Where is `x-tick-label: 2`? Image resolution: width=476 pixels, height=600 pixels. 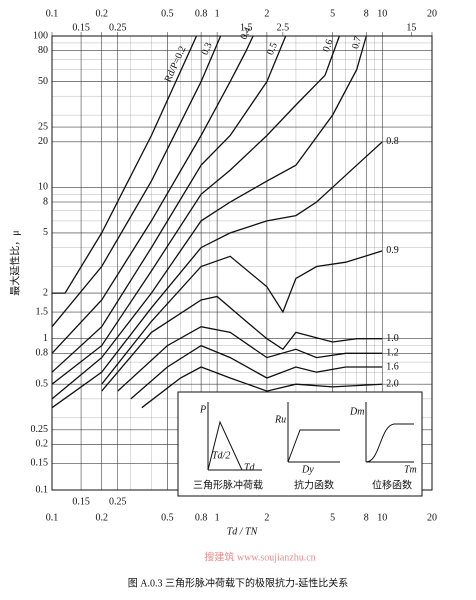
x-tick-label: 2 is located at coordinates (266, 517).